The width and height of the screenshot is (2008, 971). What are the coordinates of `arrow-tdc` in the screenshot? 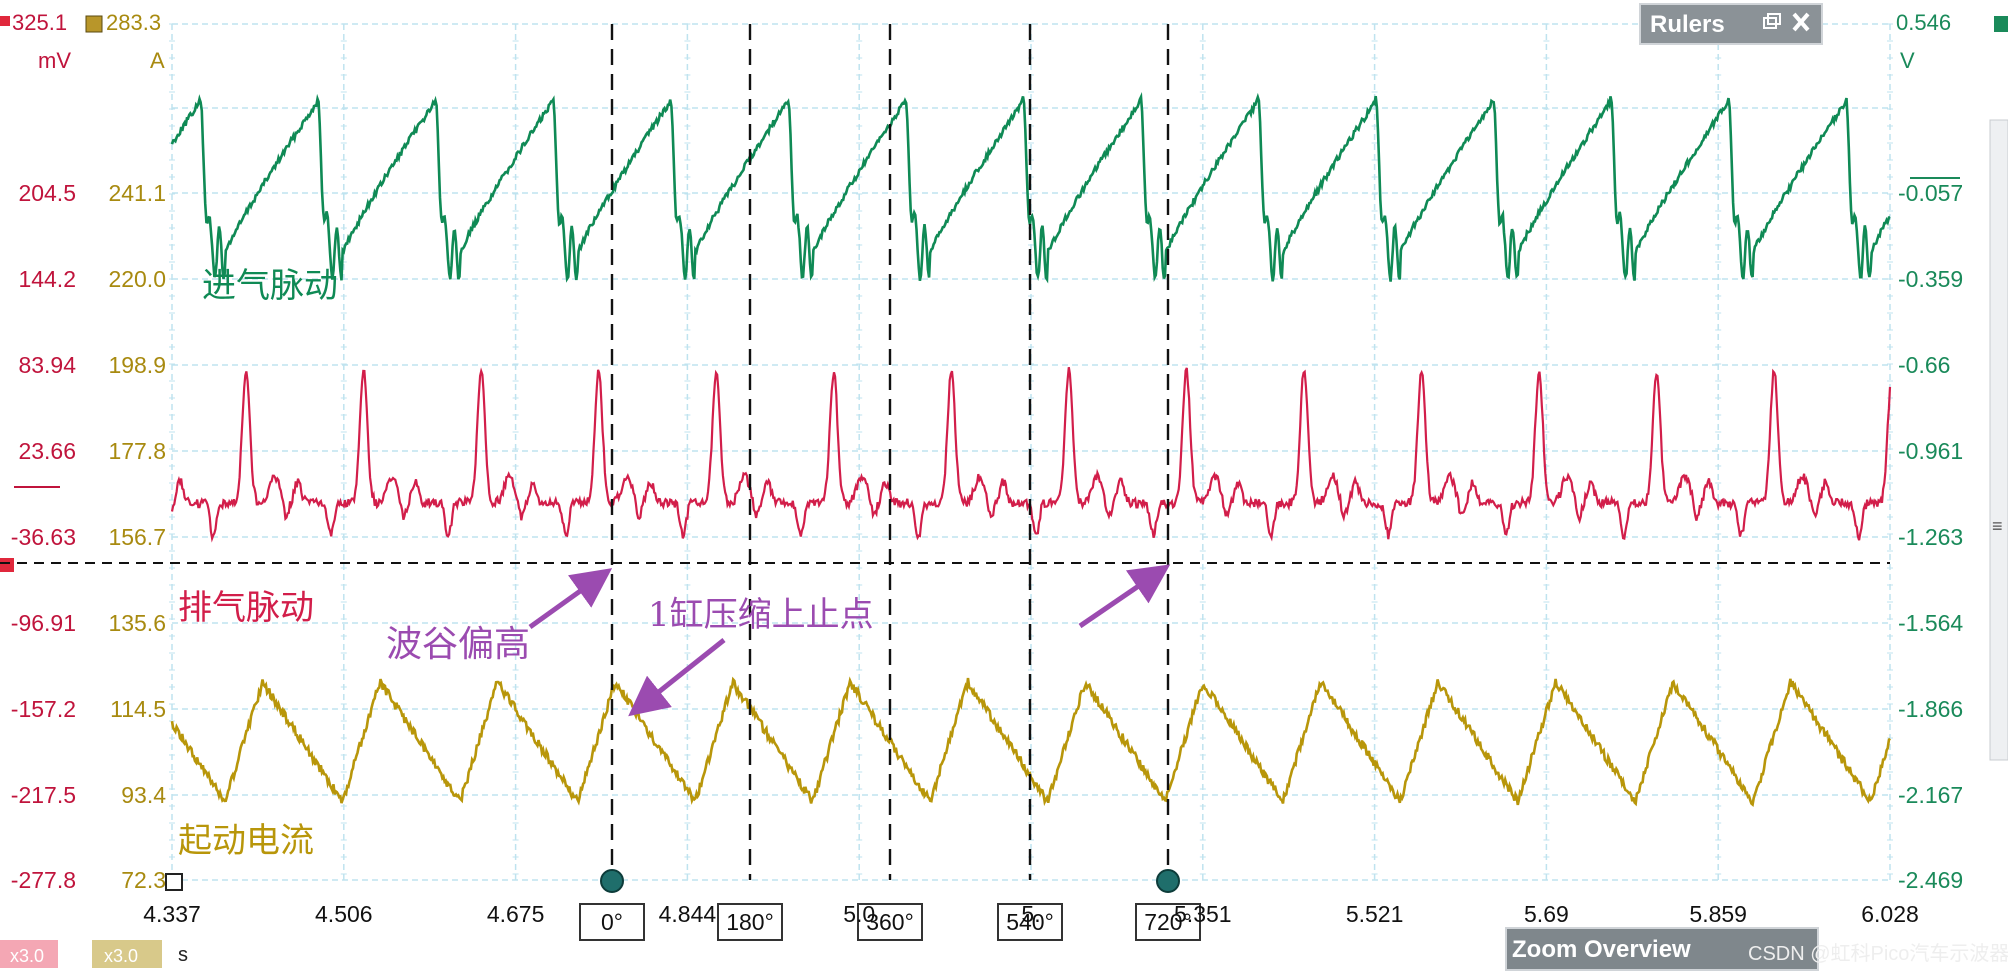 It's located at (677, 677).